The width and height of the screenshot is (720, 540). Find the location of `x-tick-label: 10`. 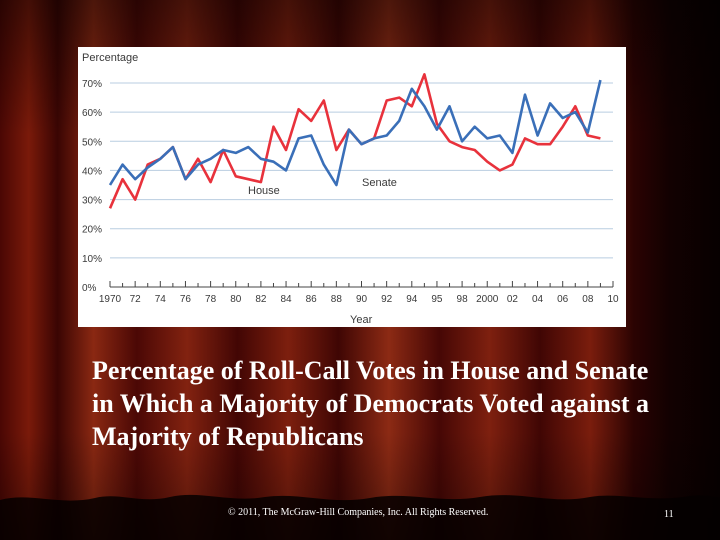

x-tick-label: 10 is located at coordinates (613, 299).